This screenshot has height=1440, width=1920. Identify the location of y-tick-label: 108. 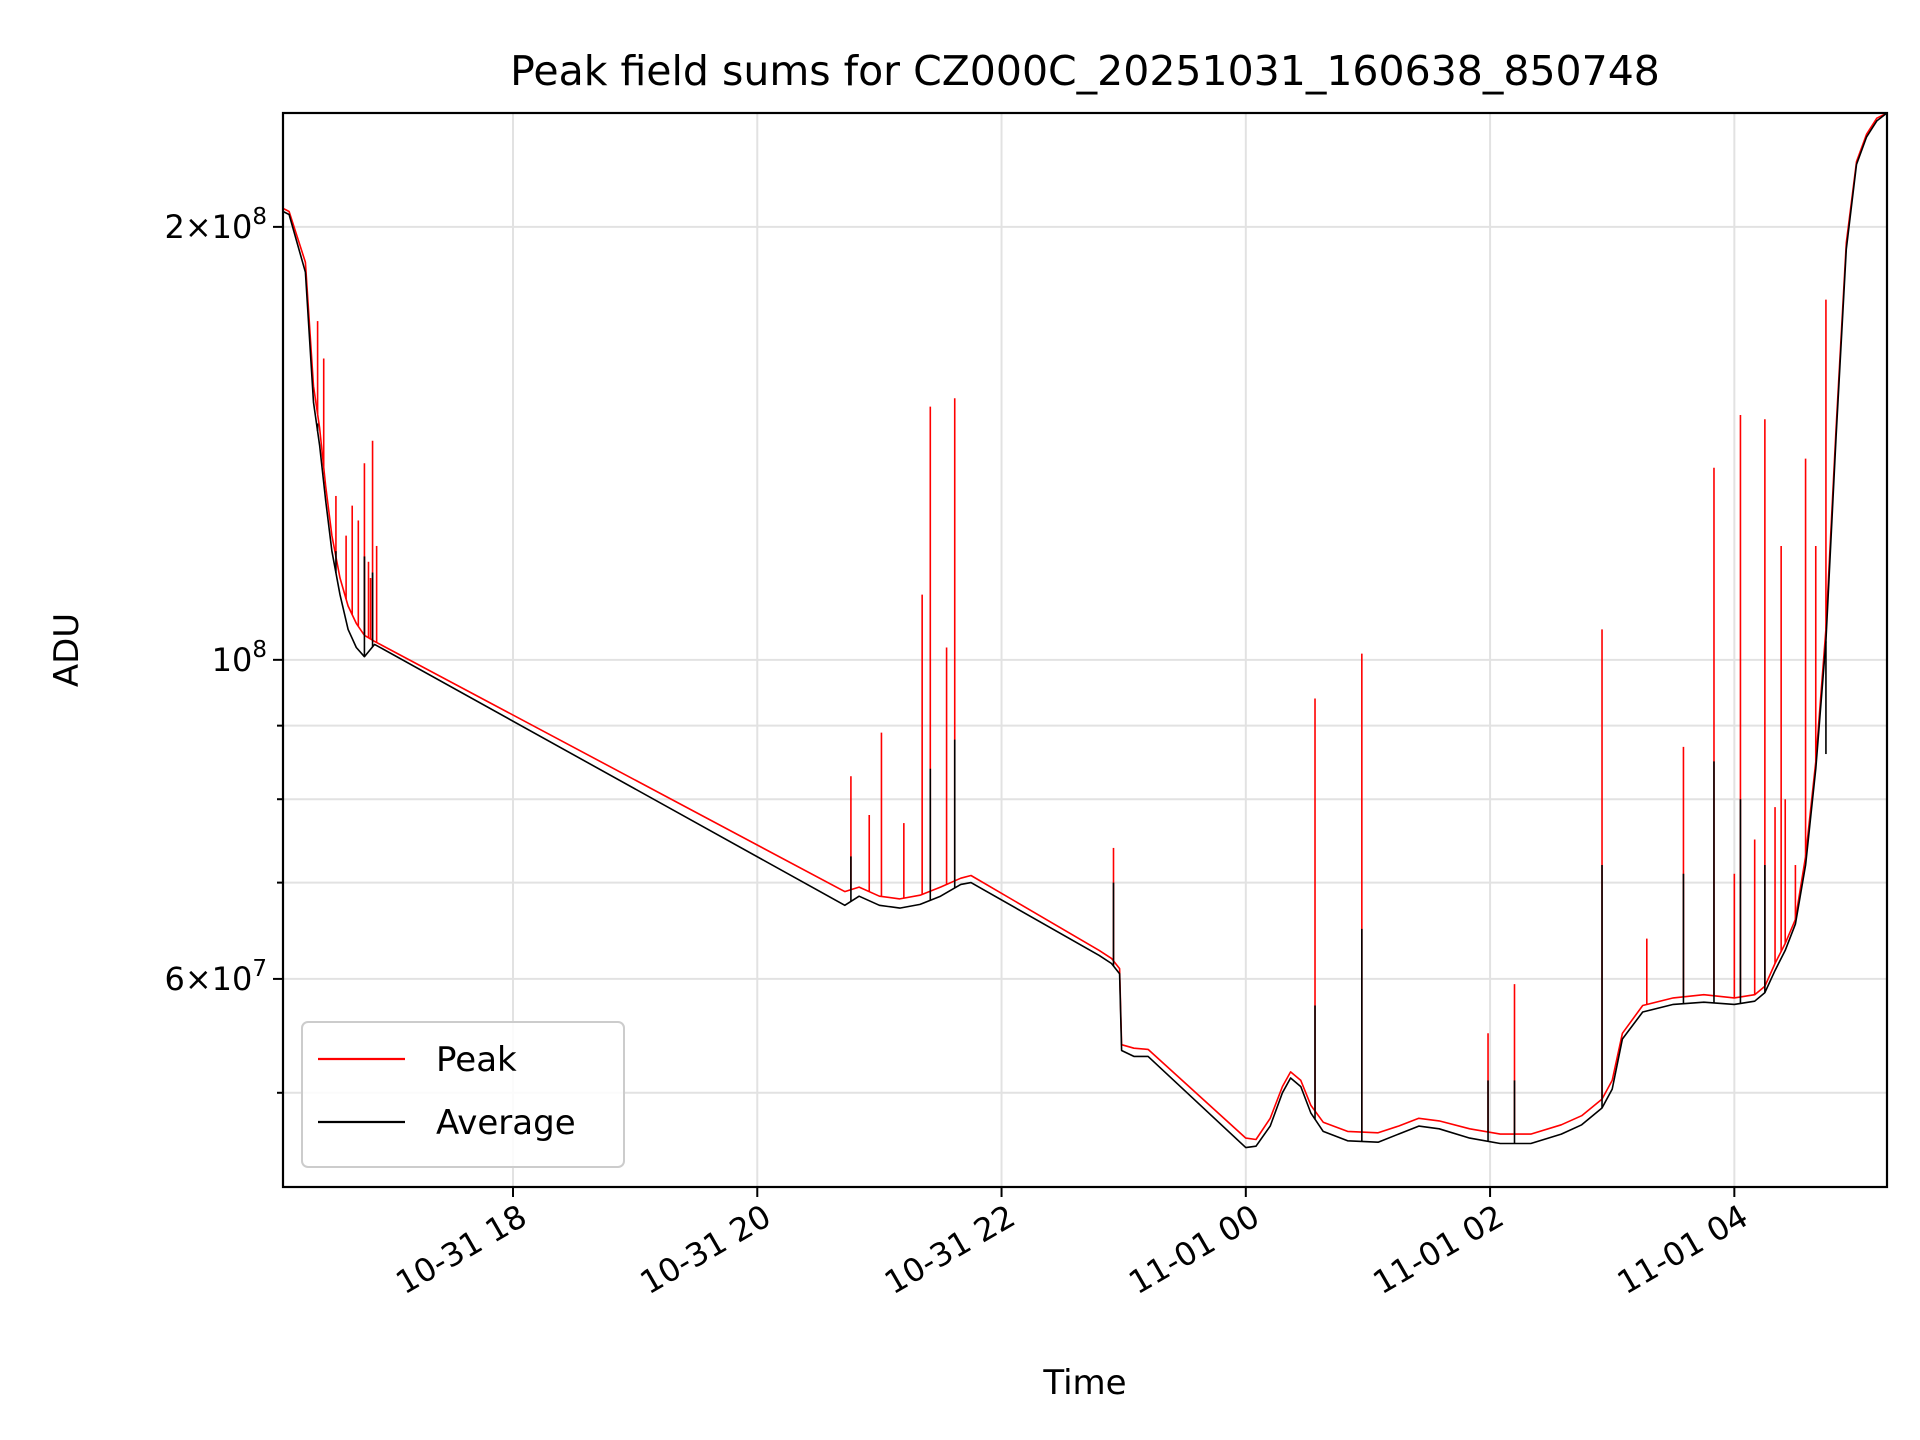
(239, 658).